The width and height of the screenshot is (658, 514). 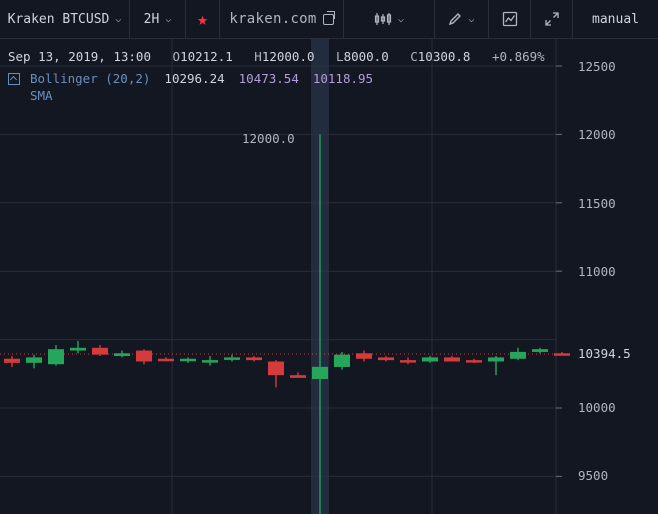 What do you see at coordinates (79, 56) in the screenshot?
I see `legend-datetime: Sep 13, 2019, 13:00` at bounding box center [79, 56].